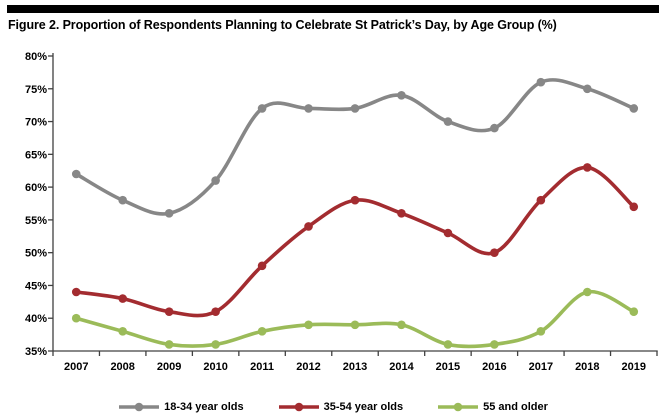  I want to click on legend-item: 18-34 year olds, so click(181, 407).